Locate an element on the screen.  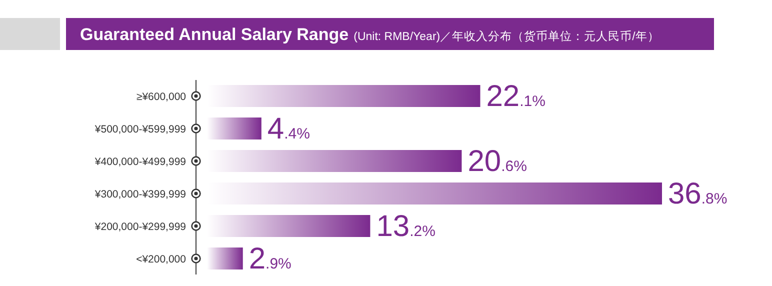
data-label: 20.6% is located at coordinates (497, 161).